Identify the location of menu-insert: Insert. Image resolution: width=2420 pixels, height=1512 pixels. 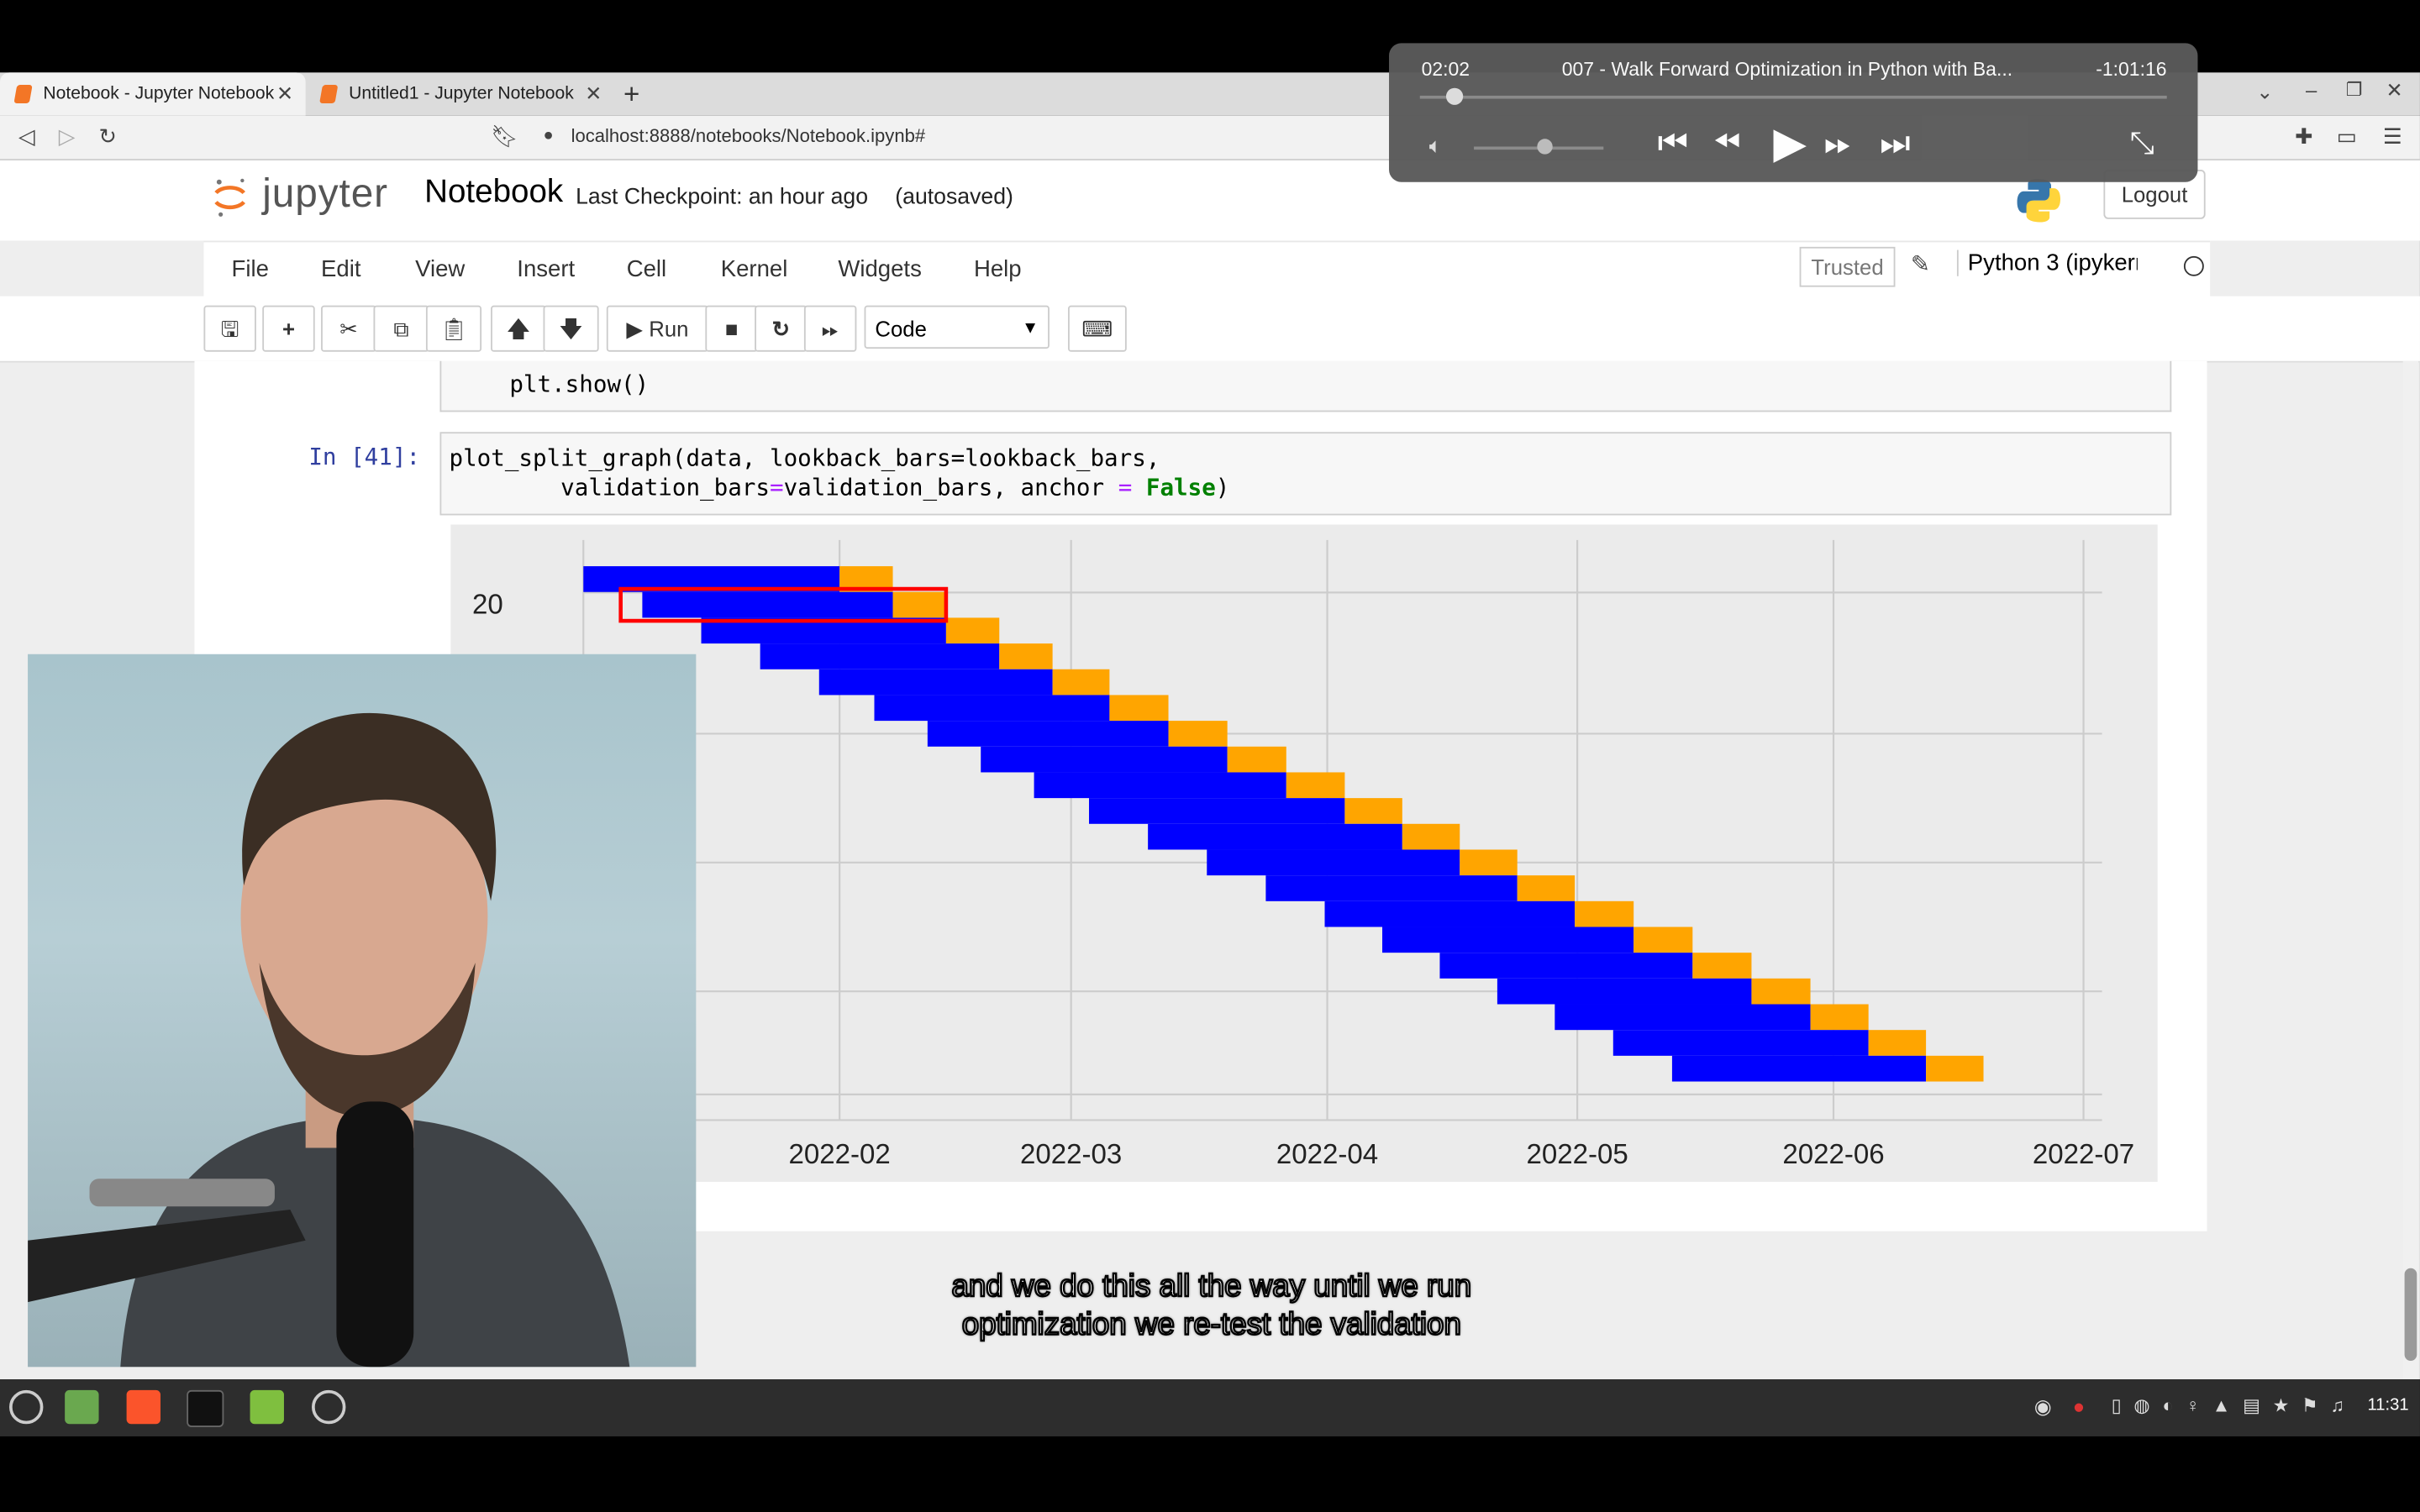
(546, 269).